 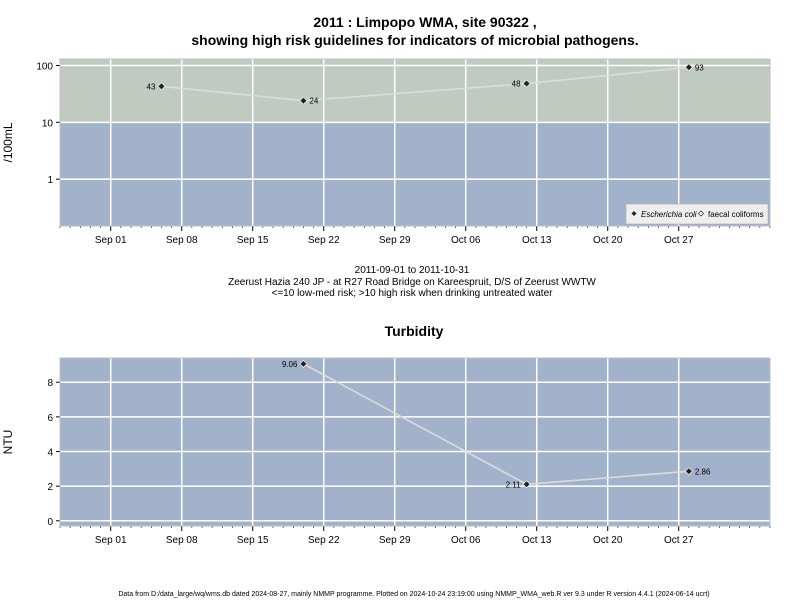 What do you see at coordinates (313, 101) in the screenshot?
I see `data-label: 24` at bounding box center [313, 101].